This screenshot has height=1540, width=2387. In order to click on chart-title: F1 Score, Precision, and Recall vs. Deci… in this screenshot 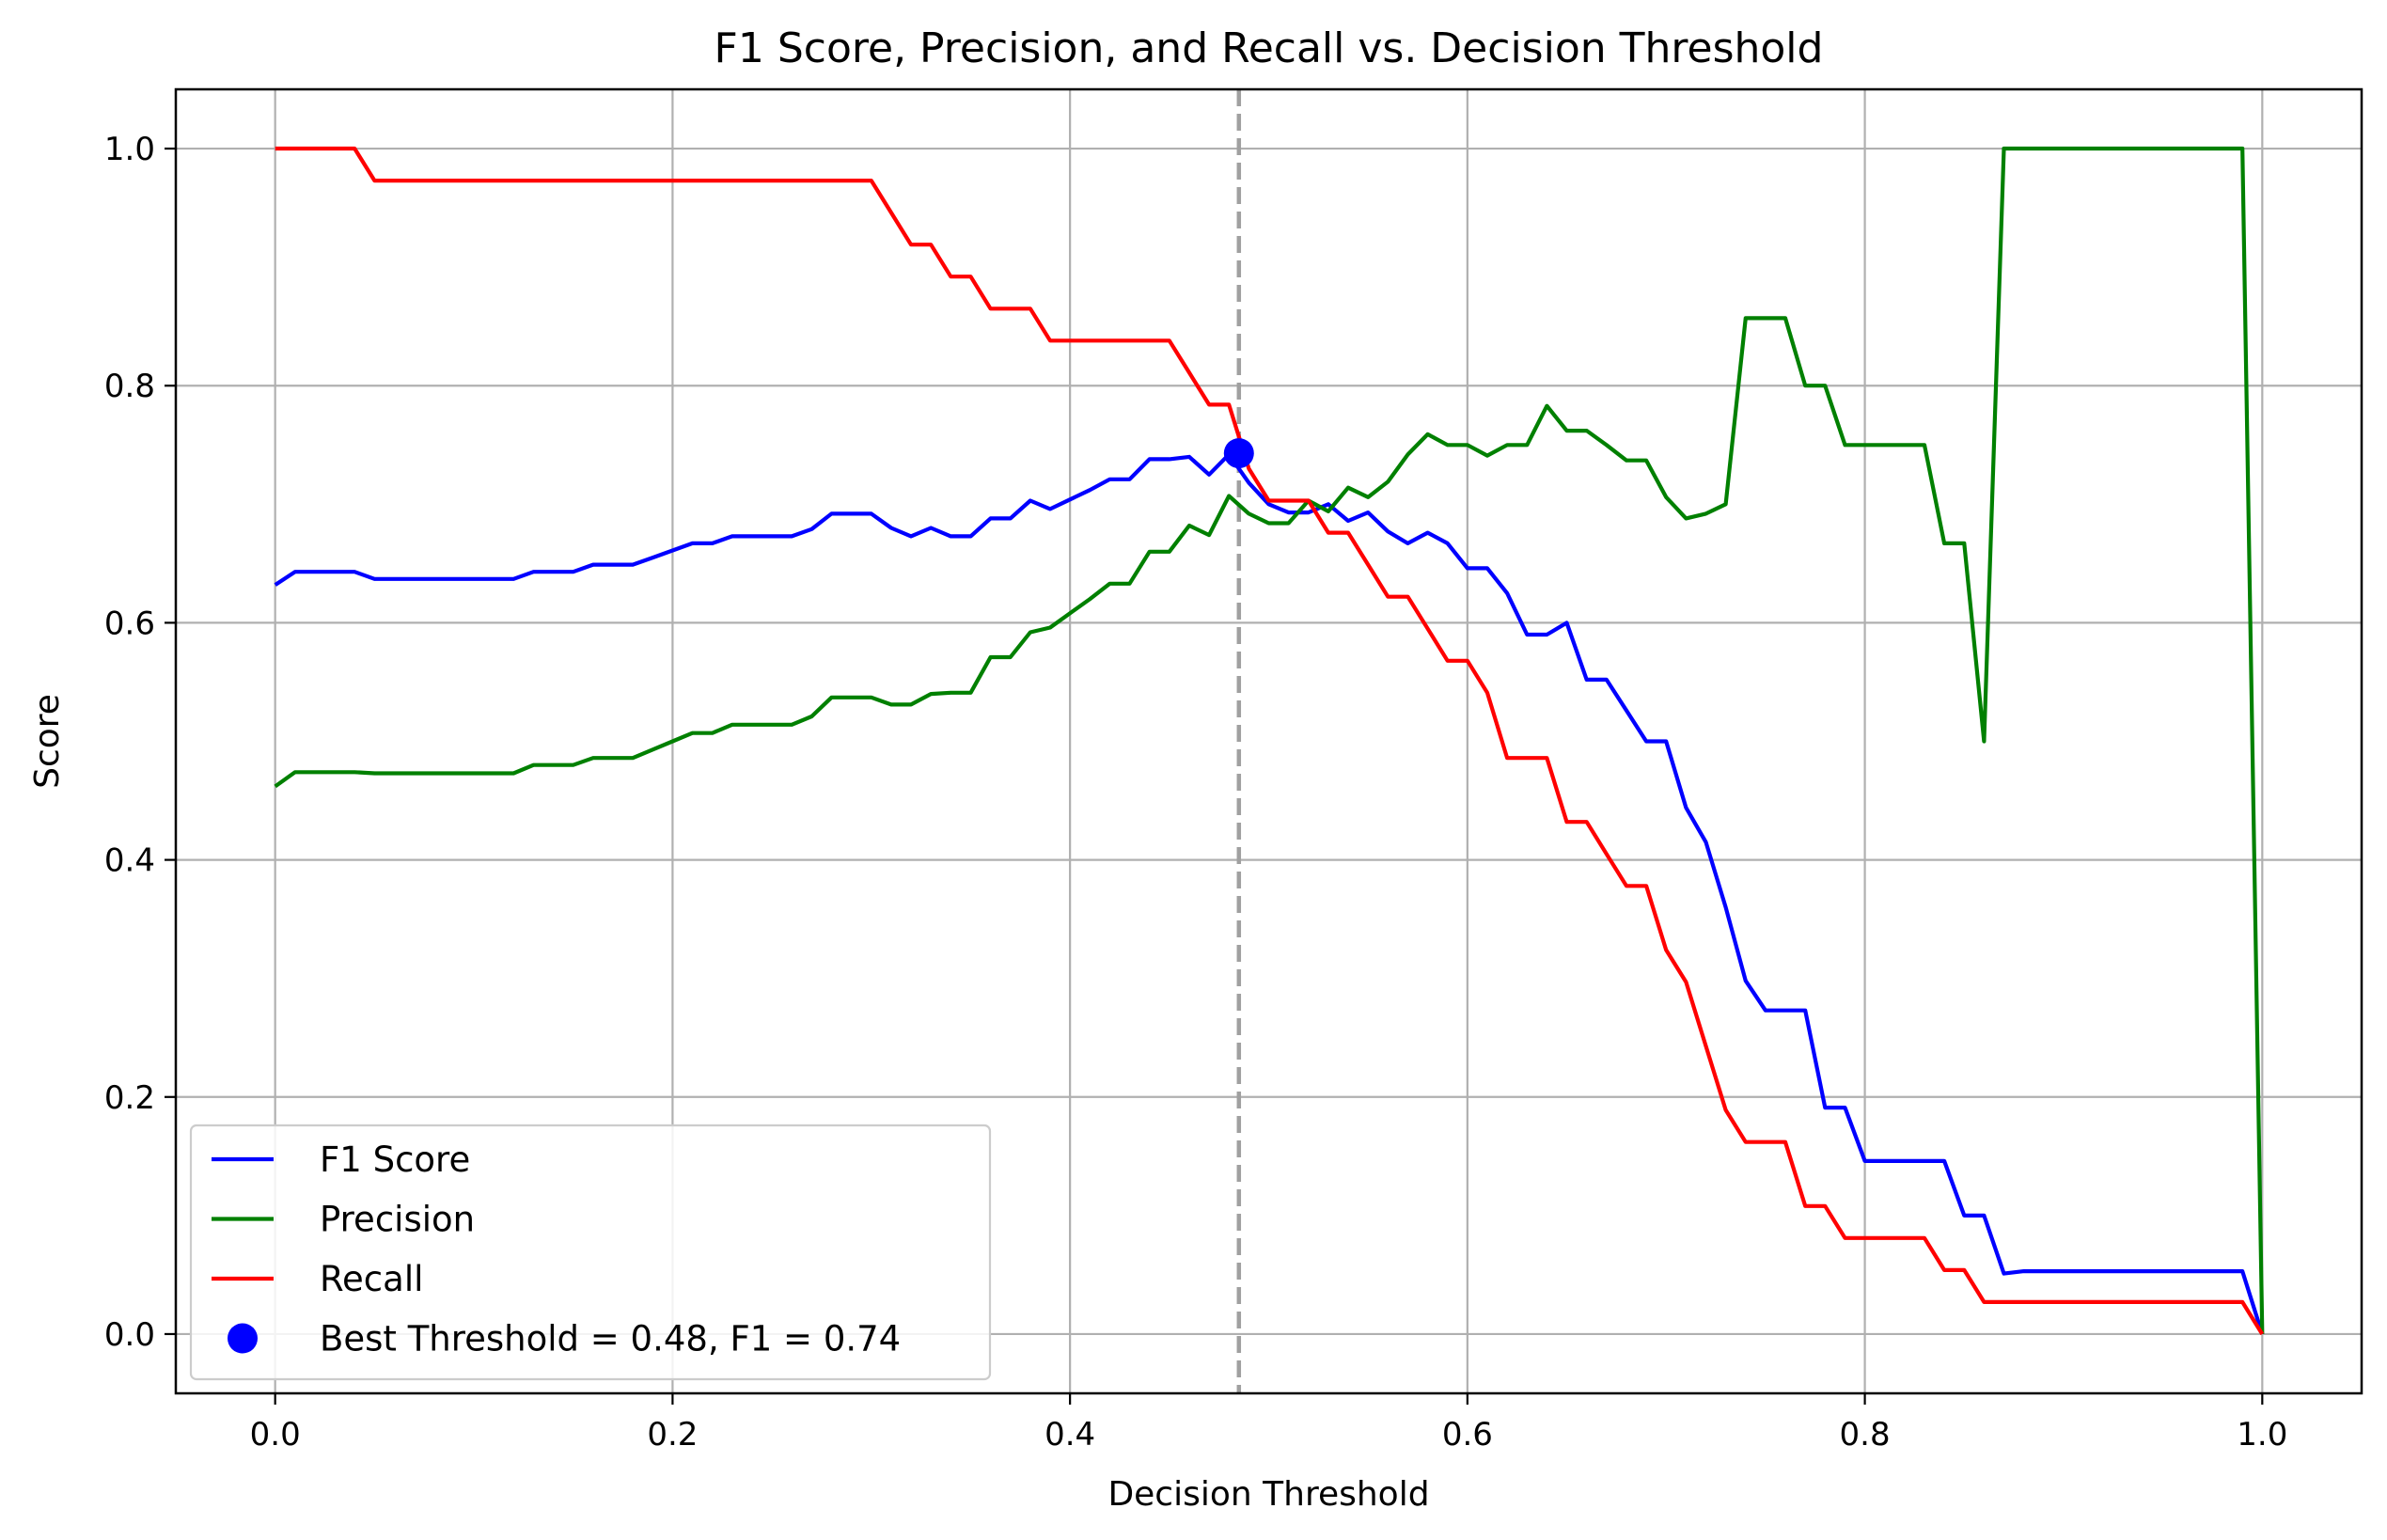, I will do `click(1269, 48)`.